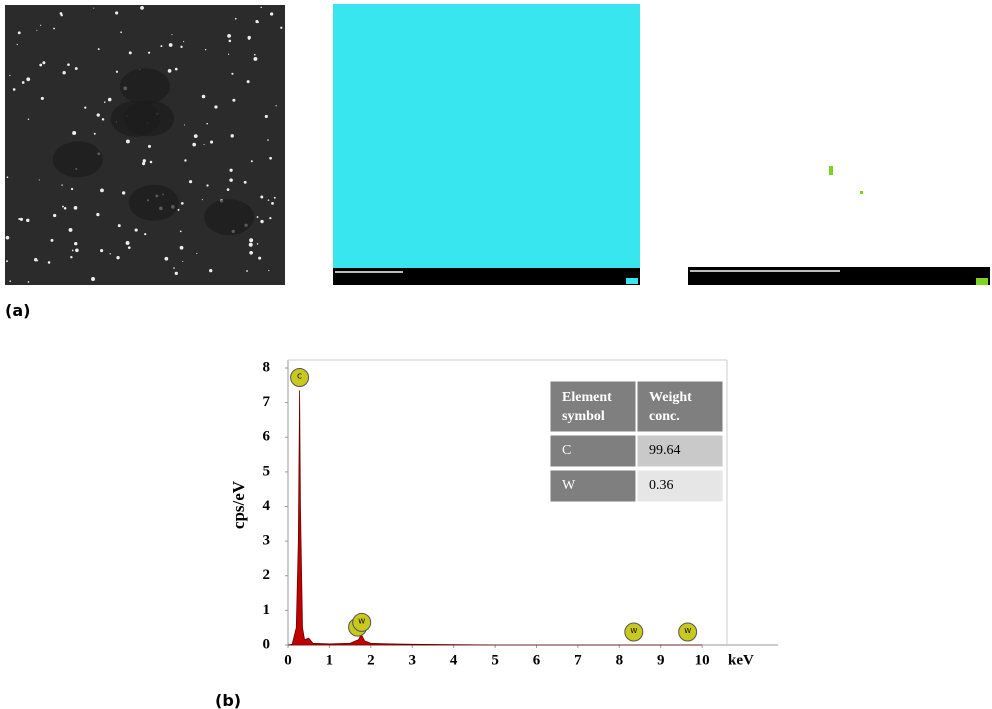 This screenshot has width=992, height=709. What do you see at coordinates (267, 610) in the screenshot?
I see `y-tick-label: 1` at bounding box center [267, 610].